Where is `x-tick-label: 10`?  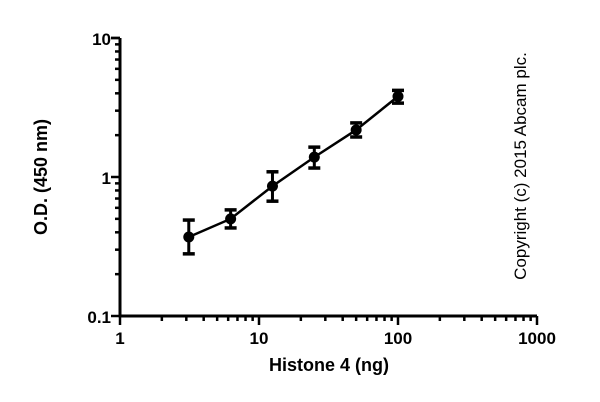 x-tick-label: 10 is located at coordinates (259, 338).